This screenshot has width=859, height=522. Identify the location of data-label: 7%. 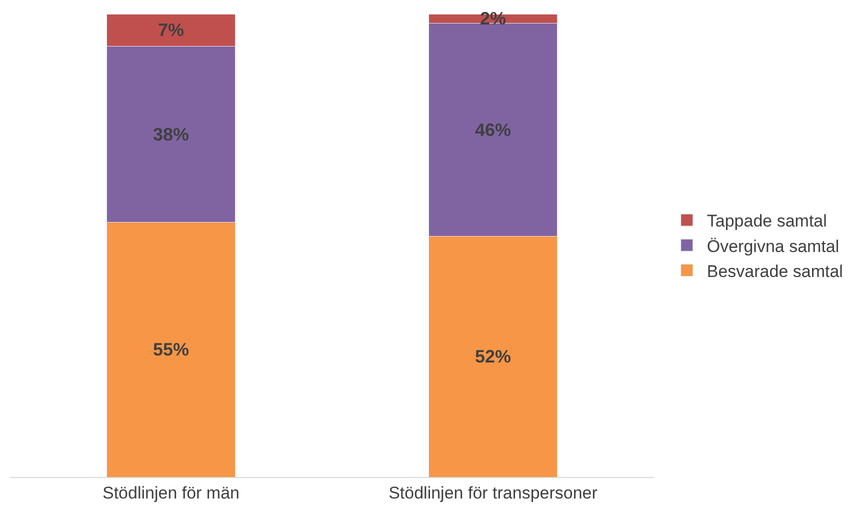
(171, 30).